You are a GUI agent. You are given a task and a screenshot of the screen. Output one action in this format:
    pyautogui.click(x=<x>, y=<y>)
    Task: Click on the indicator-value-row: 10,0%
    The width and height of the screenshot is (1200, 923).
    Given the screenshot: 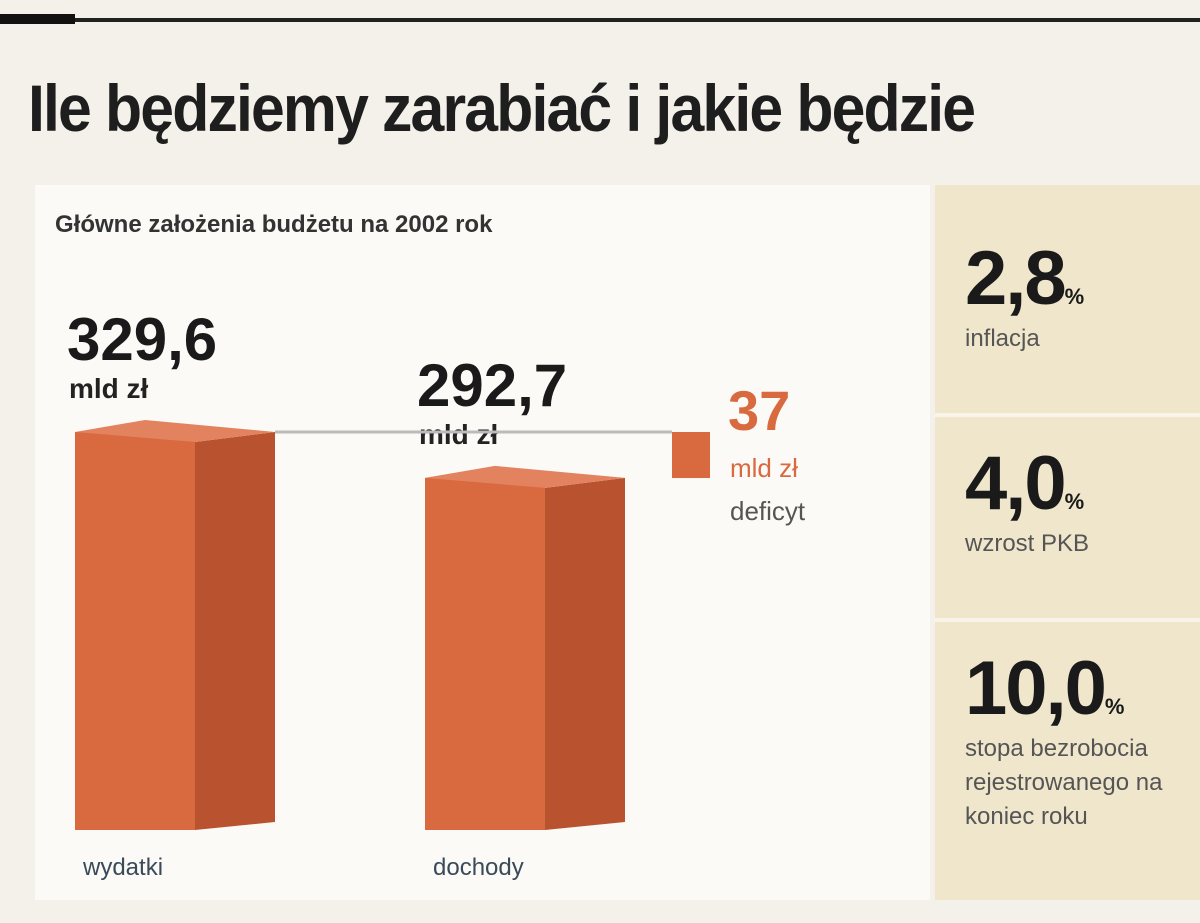 What is the action you would take?
    pyautogui.click(x=1082, y=688)
    